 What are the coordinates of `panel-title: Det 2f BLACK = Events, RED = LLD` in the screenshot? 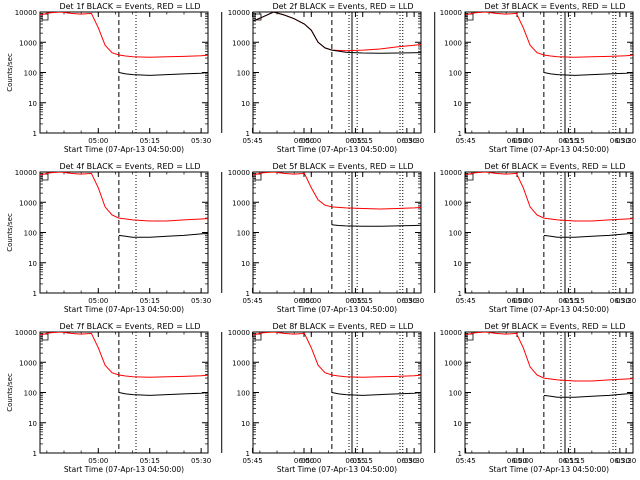 It's located at (342, 6).